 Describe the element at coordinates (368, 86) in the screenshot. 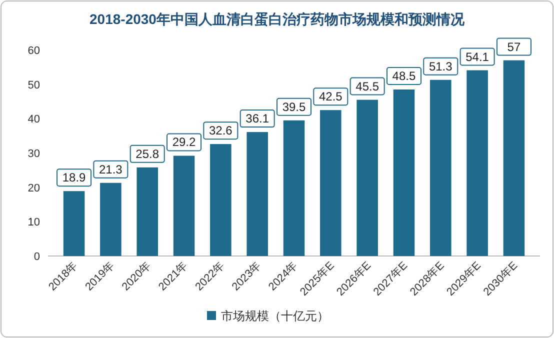

I see `data-label: 45.5` at that location.